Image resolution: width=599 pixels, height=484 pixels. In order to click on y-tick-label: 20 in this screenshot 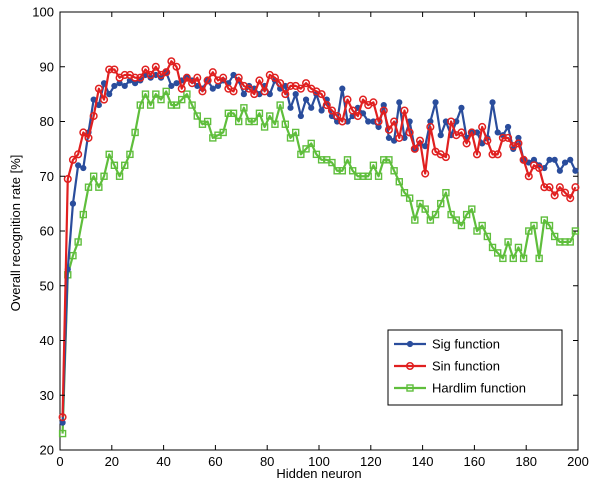, I will do `click(47, 450)`.